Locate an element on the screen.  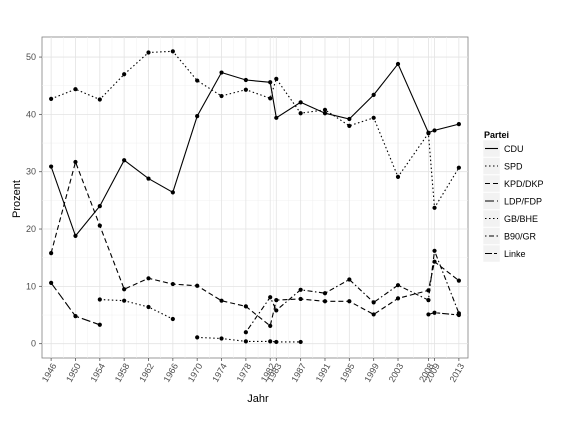
legend-label-gb-bhe: GB/BHE is located at coordinates (521, 219).